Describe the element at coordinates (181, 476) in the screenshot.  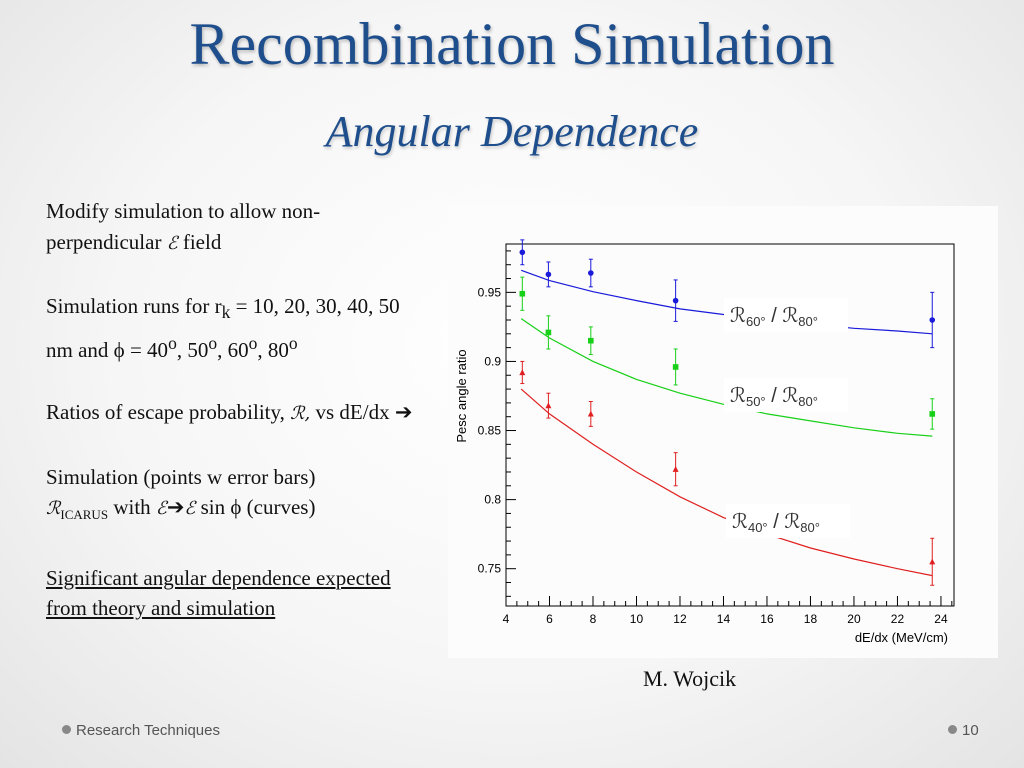
I see `text-simulation: Simulation (points w error bars)` at that location.